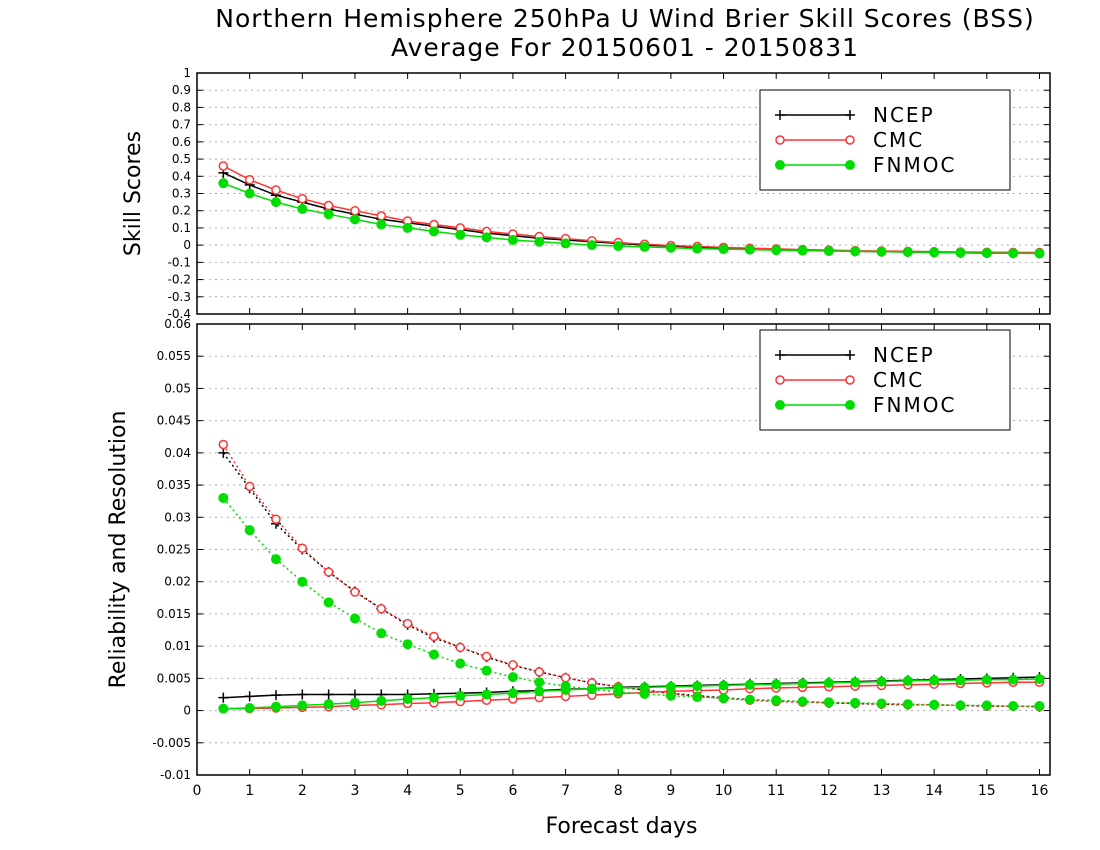 This screenshot has width=1100, height=850. I want to click on y-tick-label: 0.01, so click(177, 646).